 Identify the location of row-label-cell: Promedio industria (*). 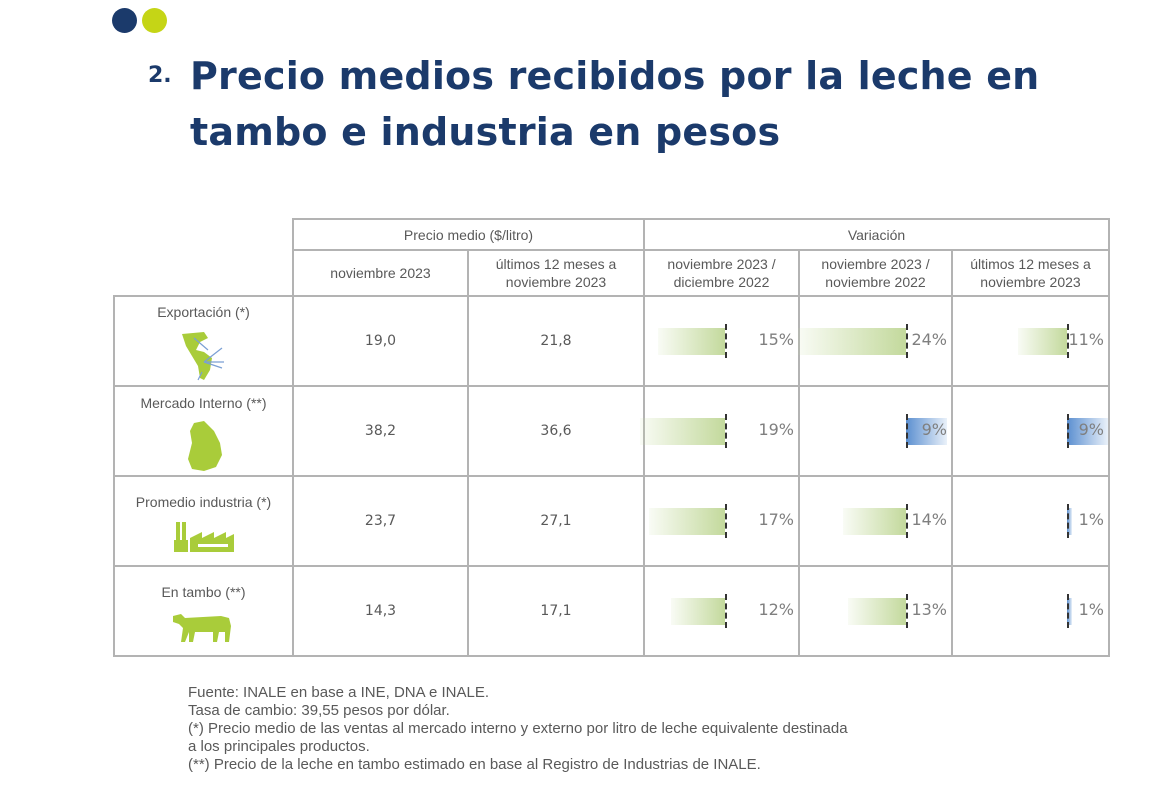
(203, 521).